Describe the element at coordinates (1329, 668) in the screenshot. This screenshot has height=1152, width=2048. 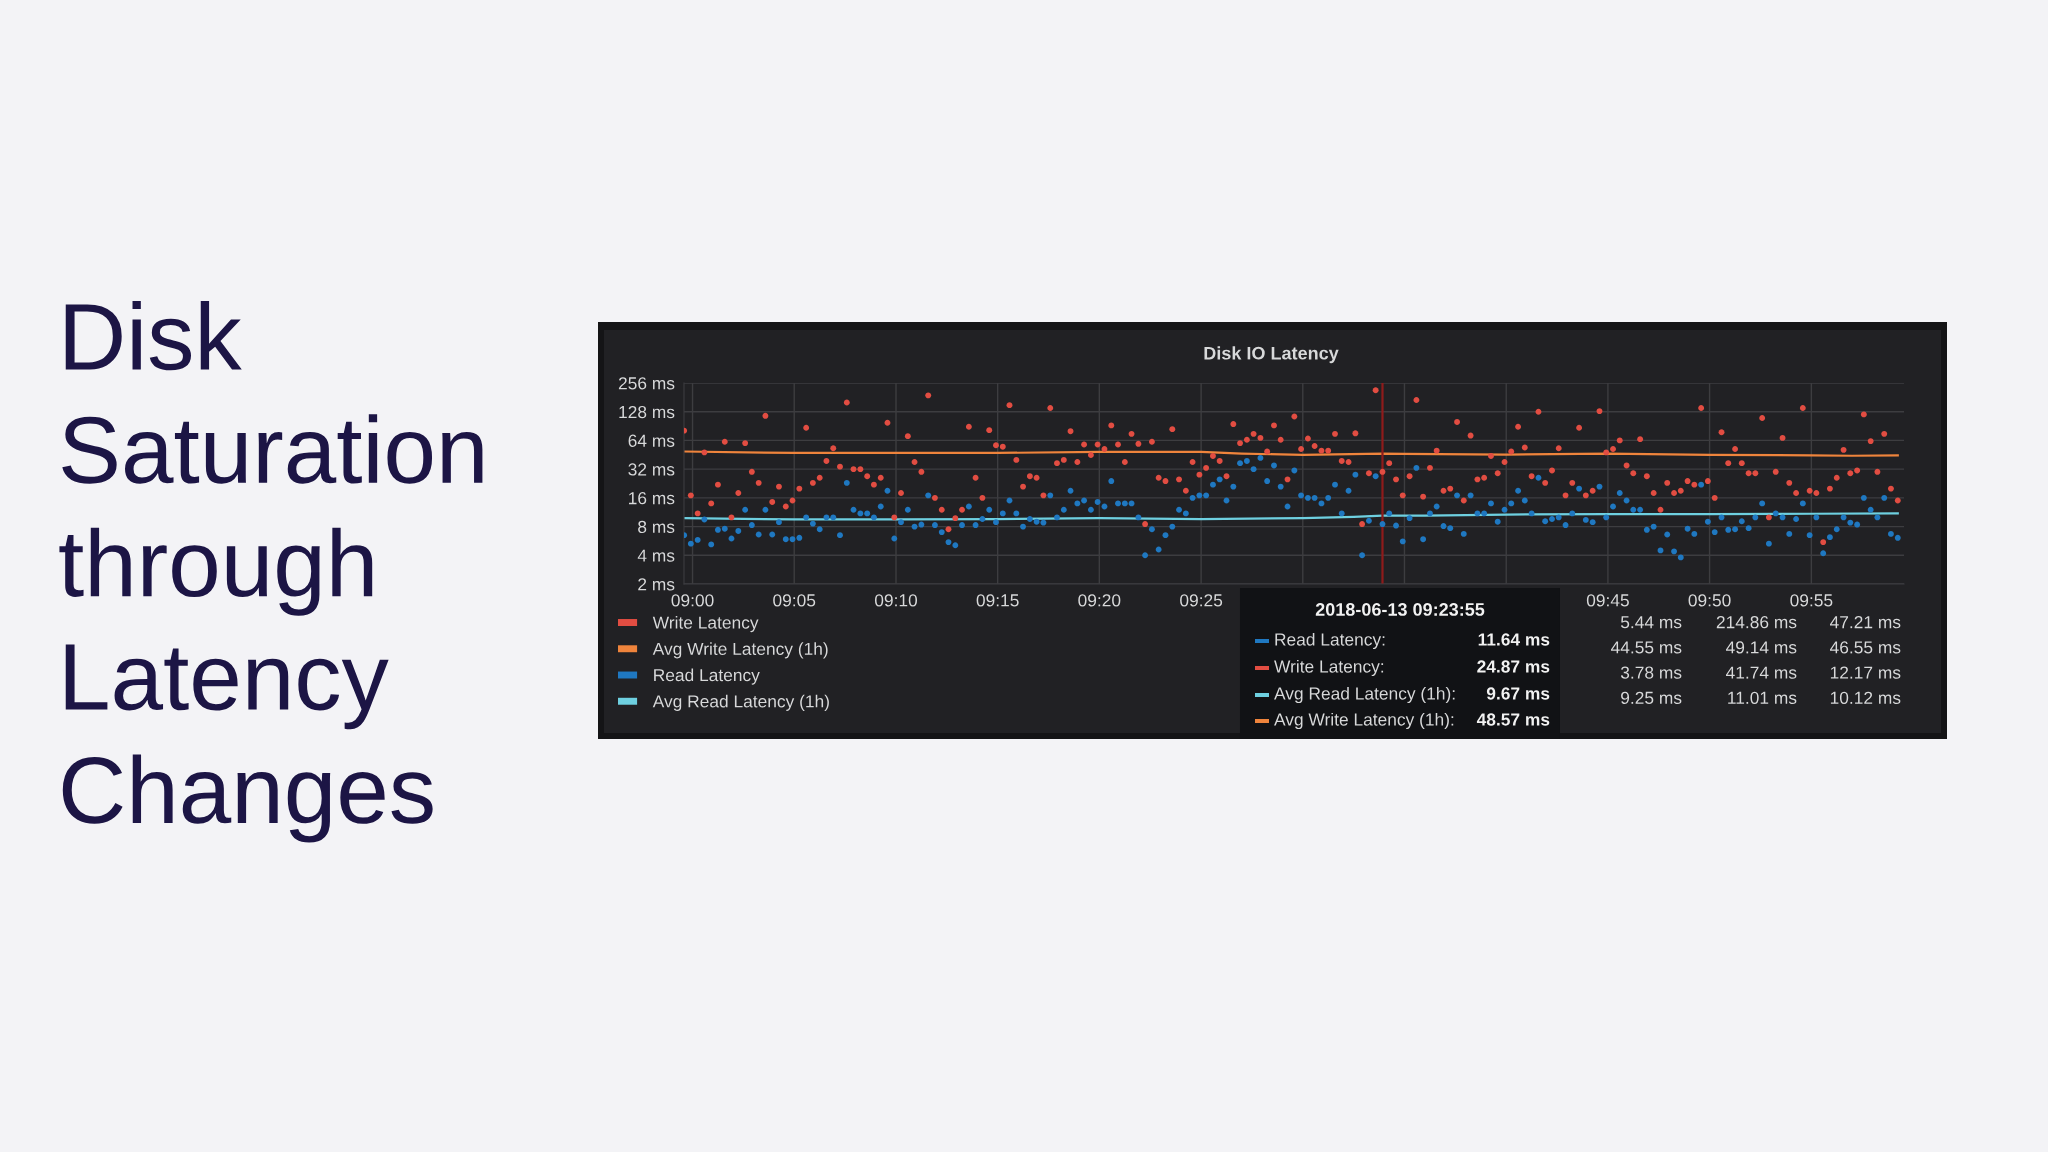
I see `text: Write Latency:` at that location.